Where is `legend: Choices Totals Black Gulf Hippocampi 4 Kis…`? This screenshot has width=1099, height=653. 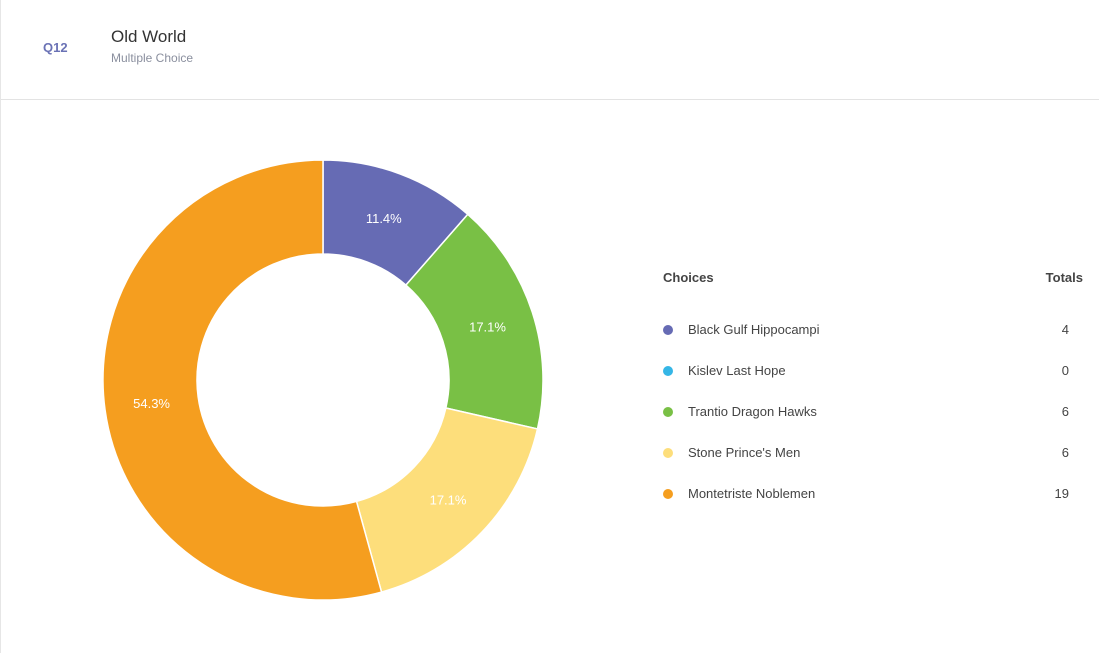
legend: Choices Totals Black Gulf Hippocampi 4 Kis… is located at coordinates (873, 393).